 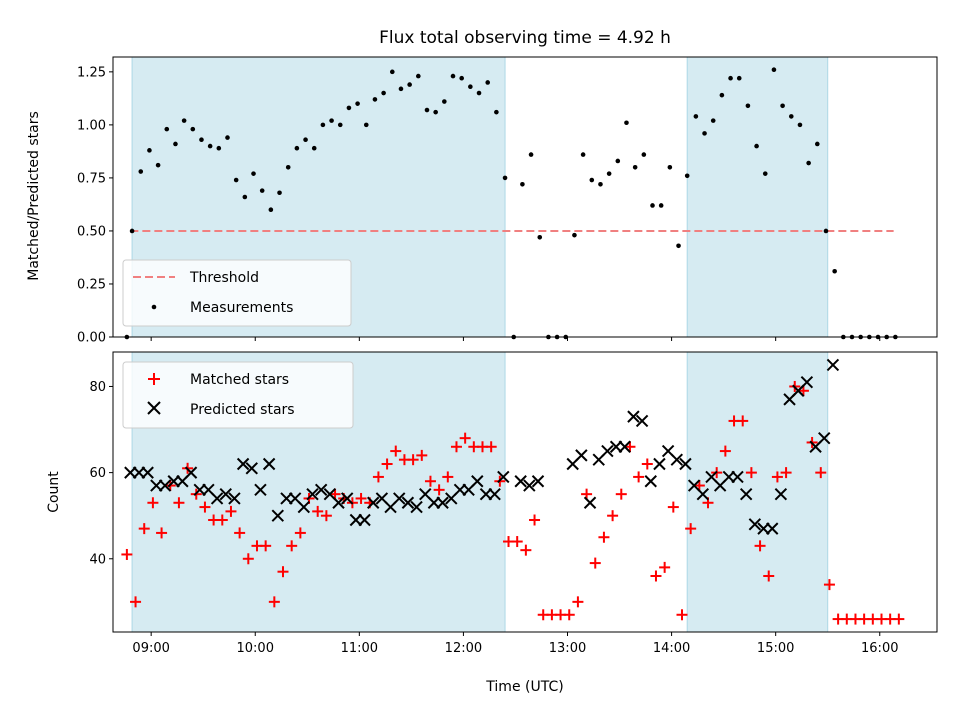 What do you see at coordinates (242, 410) in the screenshot?
I see `legend-predicted-label: Predicted stars` at bounding box center [242, 410].